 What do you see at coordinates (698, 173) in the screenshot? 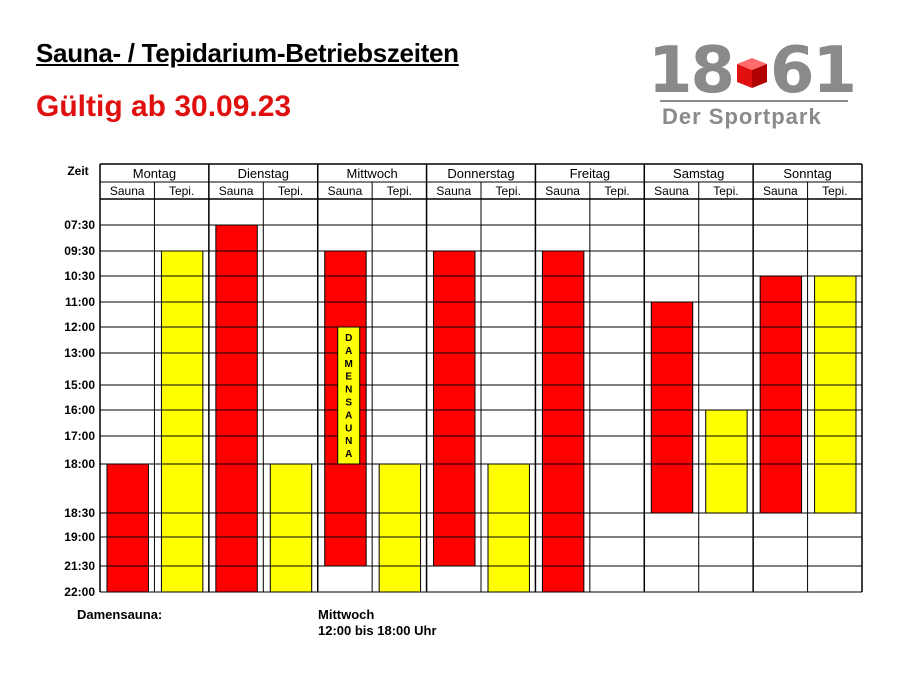
I see `day-header-samstag: Samstag` at bounding box center [698, 173].